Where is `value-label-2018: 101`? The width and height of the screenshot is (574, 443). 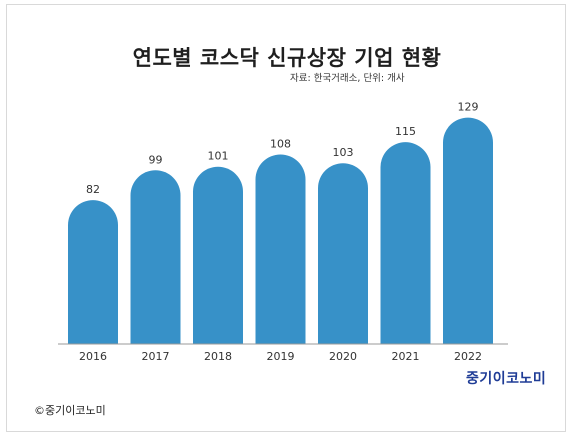
value-label-2018: 101 is located at coordinates (218, 156).